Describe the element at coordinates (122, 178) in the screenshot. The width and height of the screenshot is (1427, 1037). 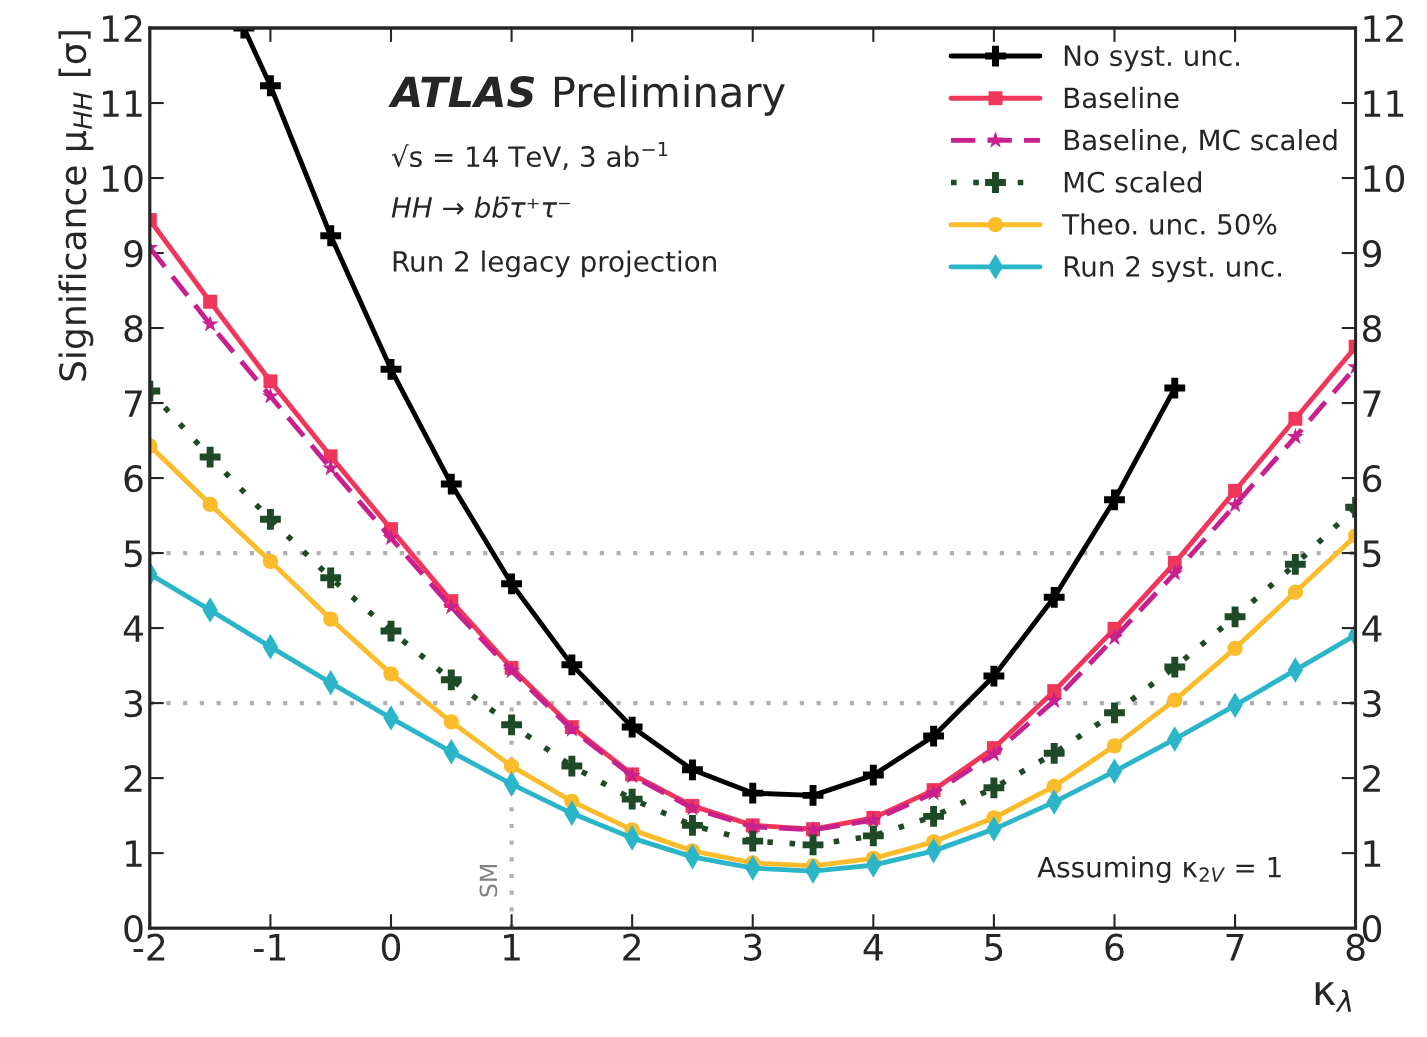
I see `y-tick-label: 10` at that location.